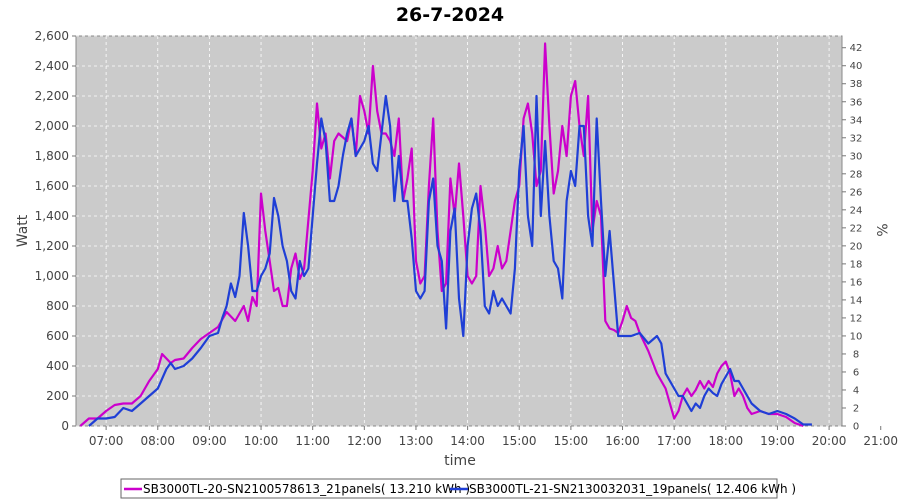  Describe the element at coordinates (209, 441) in the screenshot. I see `x-tick-label: 09:00` at that location.